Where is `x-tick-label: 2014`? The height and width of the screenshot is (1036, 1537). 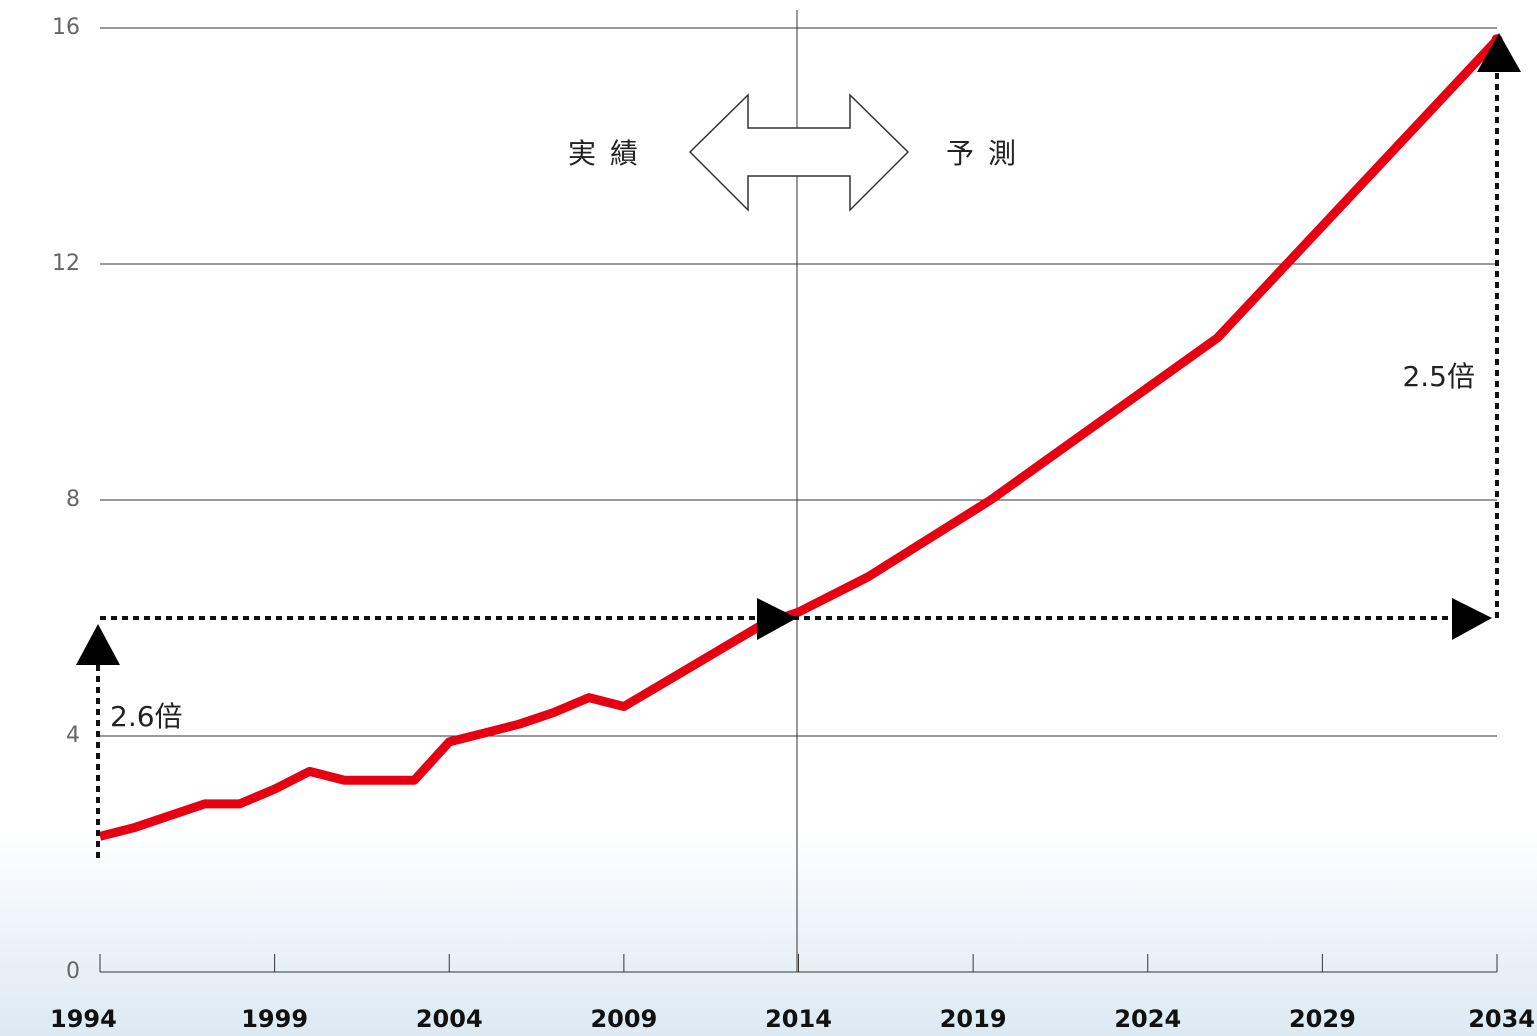 x-tick-label: 2014 is located at coordinates (798, 1019).